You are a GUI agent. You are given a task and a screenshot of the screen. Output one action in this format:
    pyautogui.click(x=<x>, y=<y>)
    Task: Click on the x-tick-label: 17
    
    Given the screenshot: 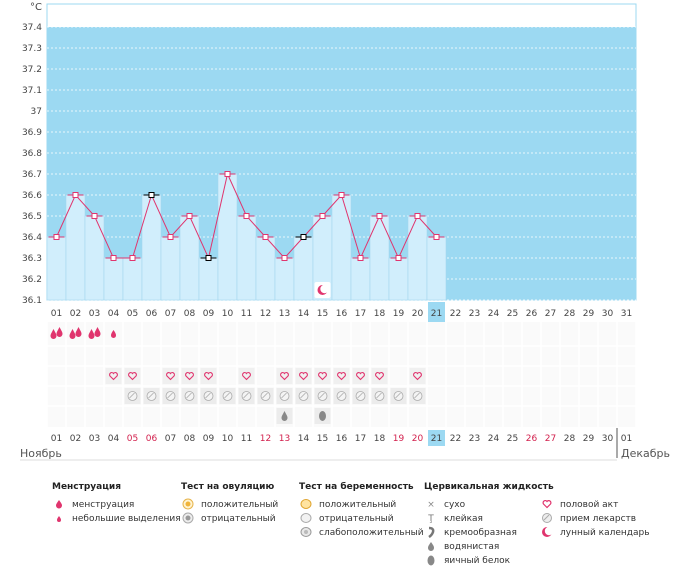 What is the action you would take?
    pyautogui.click(x=360, y=314)
    